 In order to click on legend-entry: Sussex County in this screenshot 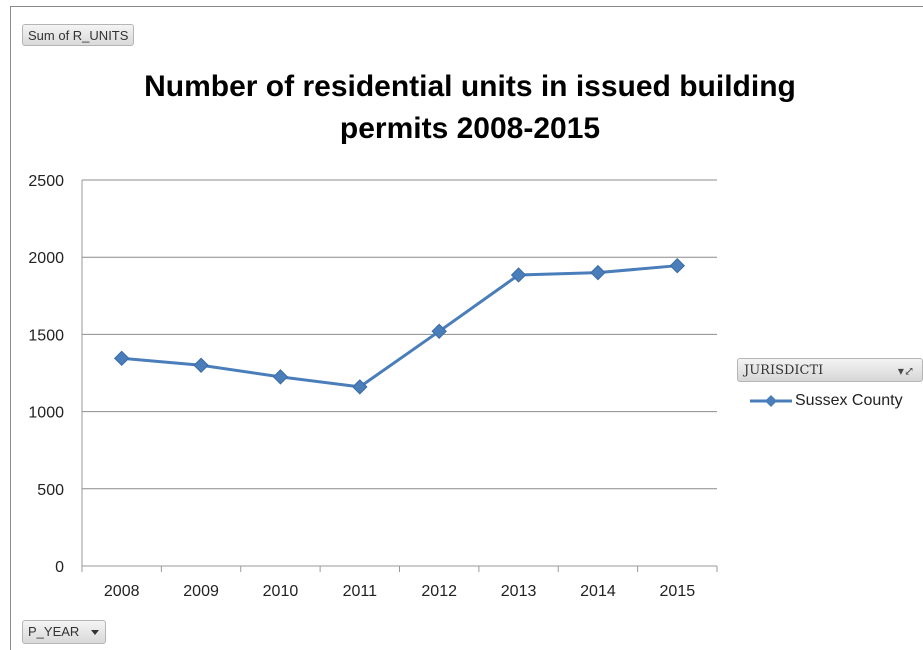, I will do `click(826, 401)`.